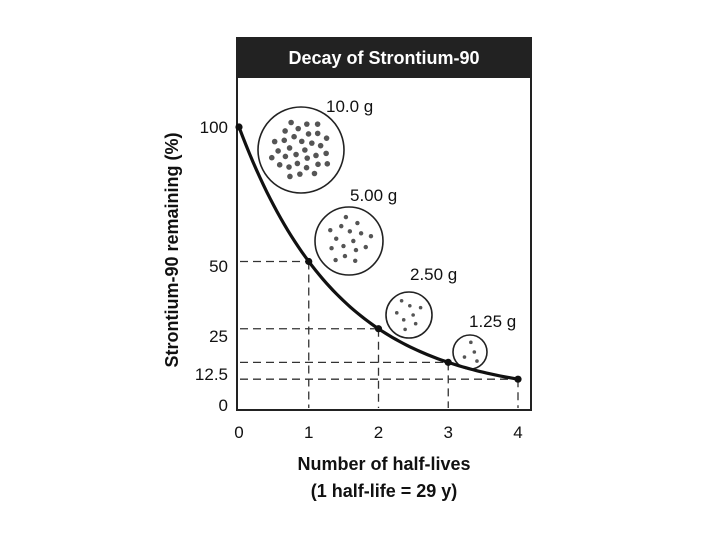 This screenshot has width=720, height=540. What do you see at coordinates (448, 432) in the screenshot?
I see `x-tick-label: 3` at bounding box center [448, 432].